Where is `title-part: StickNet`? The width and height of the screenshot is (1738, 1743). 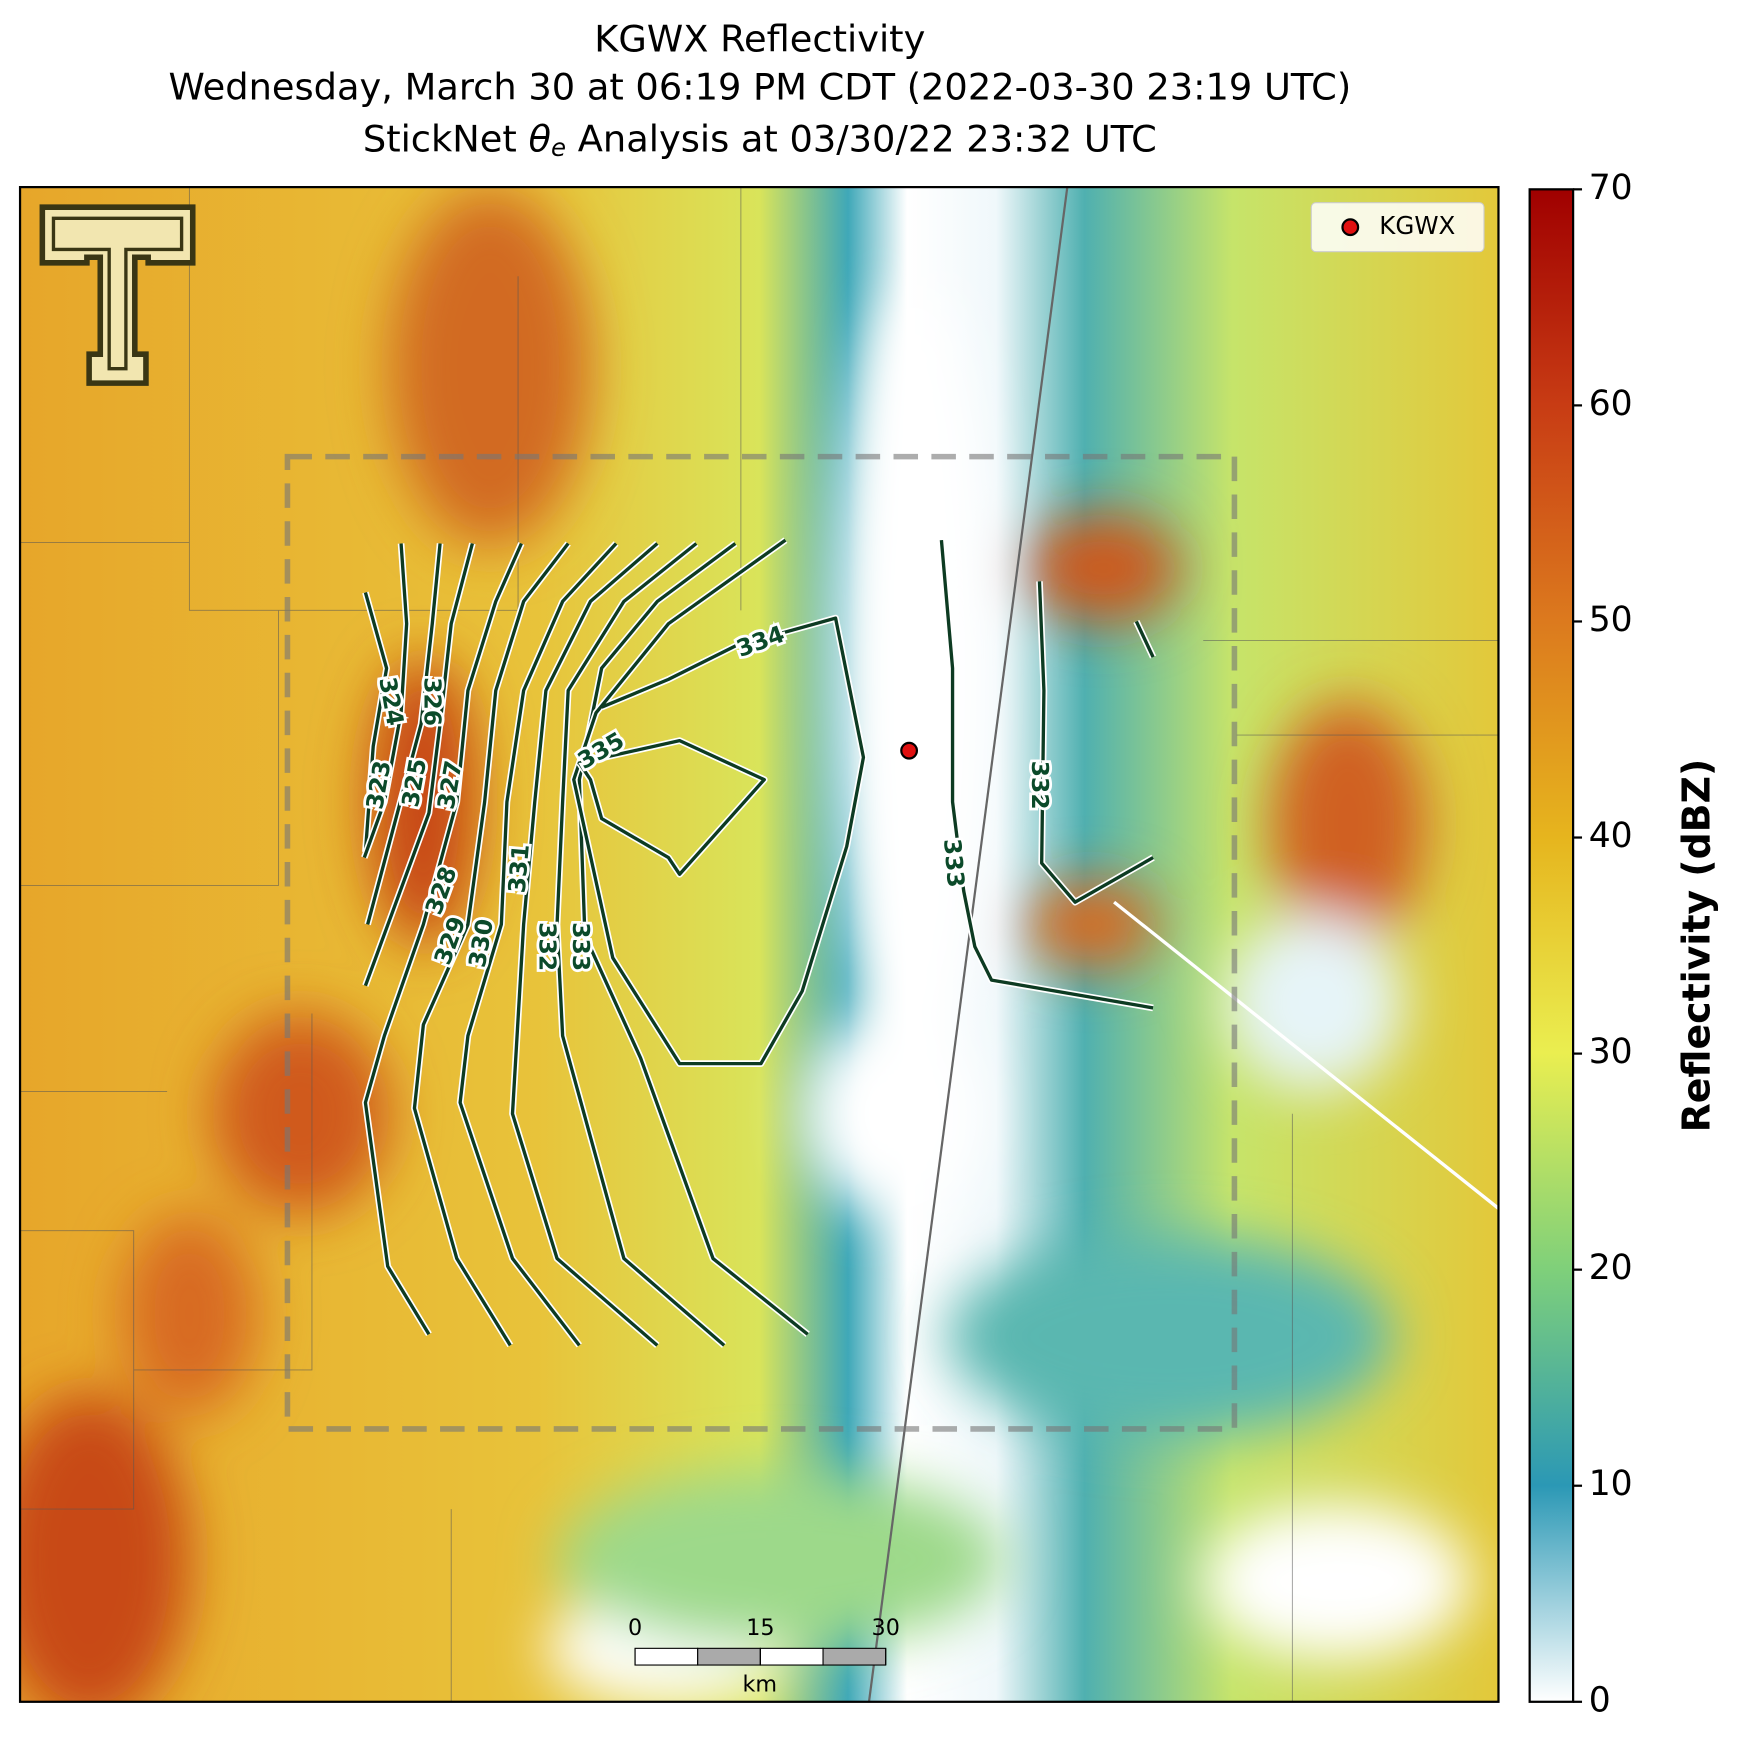
title-part: StickNet is located at coordinates (446, 138).